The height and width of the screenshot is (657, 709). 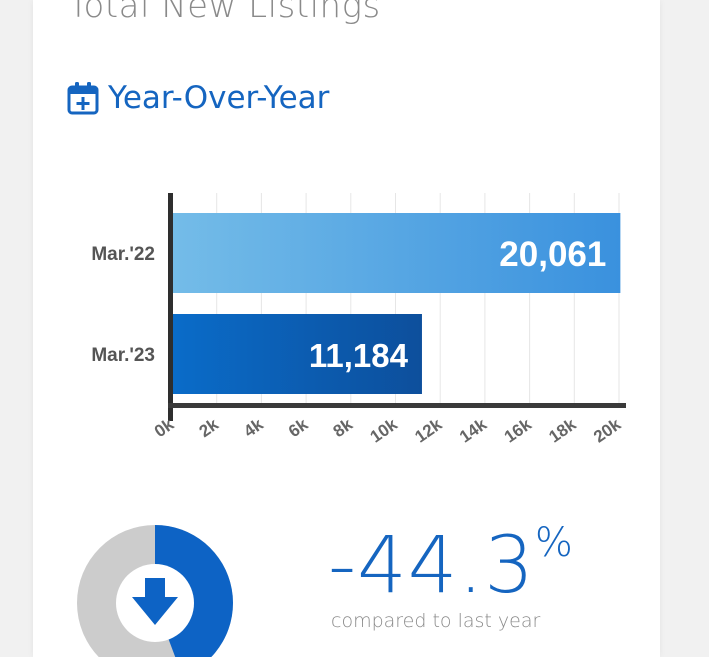 I want to click on x-tick-label: 16k, so click(x=518, y=430).